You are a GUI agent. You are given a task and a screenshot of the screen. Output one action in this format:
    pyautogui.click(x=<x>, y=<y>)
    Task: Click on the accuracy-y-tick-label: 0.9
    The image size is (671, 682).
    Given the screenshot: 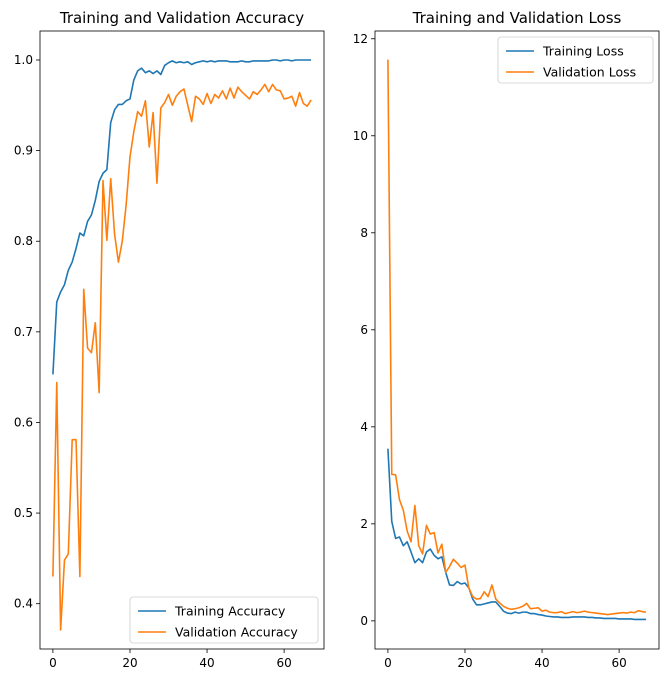 What is the action you would take?
    pyautogui.click(x=23, y=151)
    